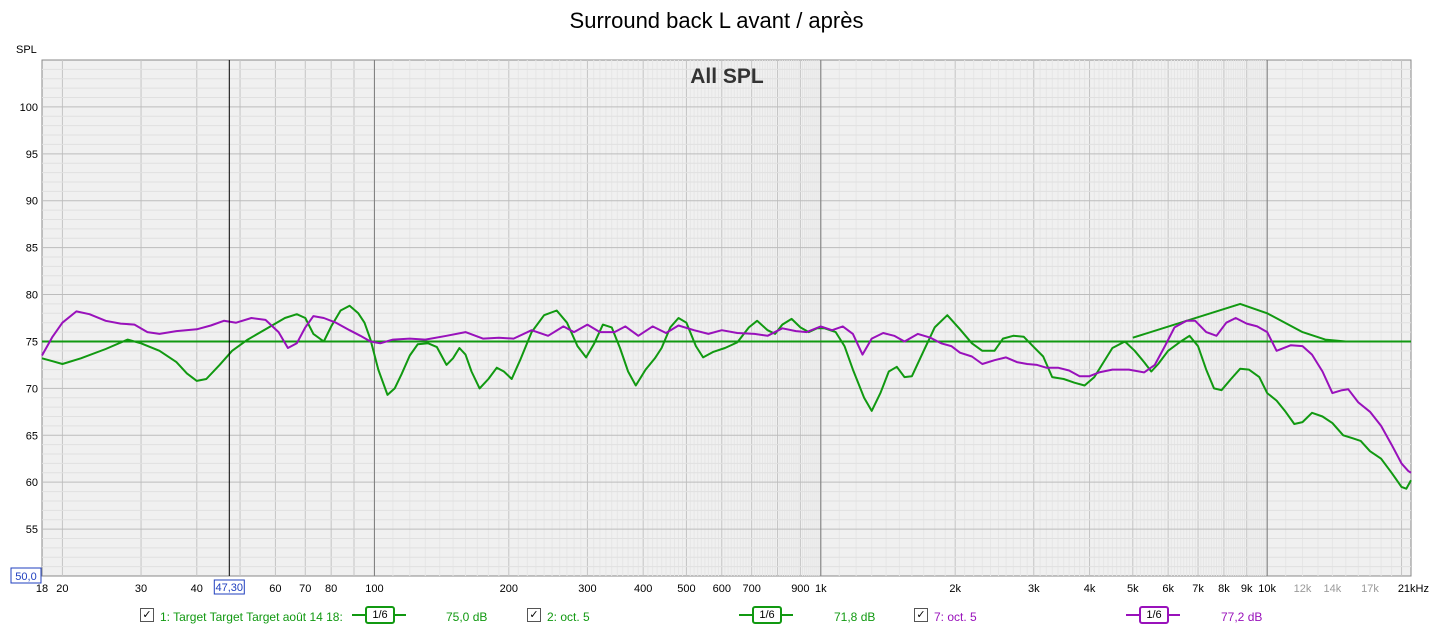 Image resolution: width=1433 pixels, height=632 pixels. What do you see at coordinates (42, 589) in the screenshot?
I see `x-tick-label: 18` at bounding box center [42, 589].